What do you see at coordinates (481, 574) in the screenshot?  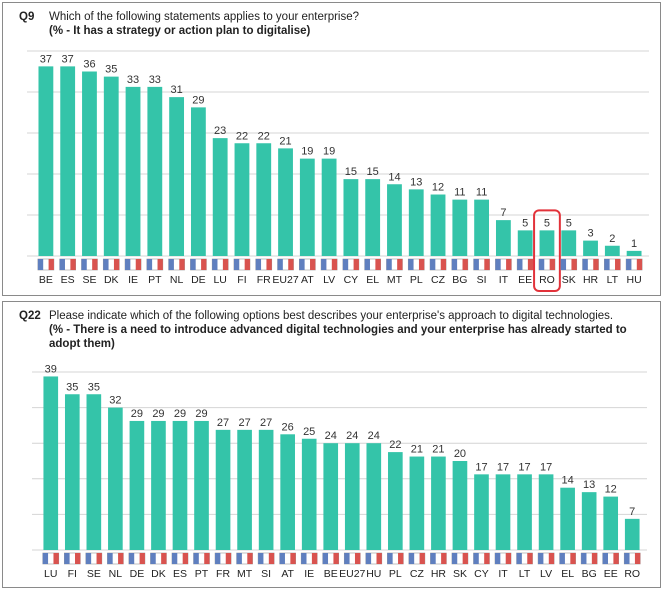 I see `category-label-cy: CY` at bounding box center [481, 574].